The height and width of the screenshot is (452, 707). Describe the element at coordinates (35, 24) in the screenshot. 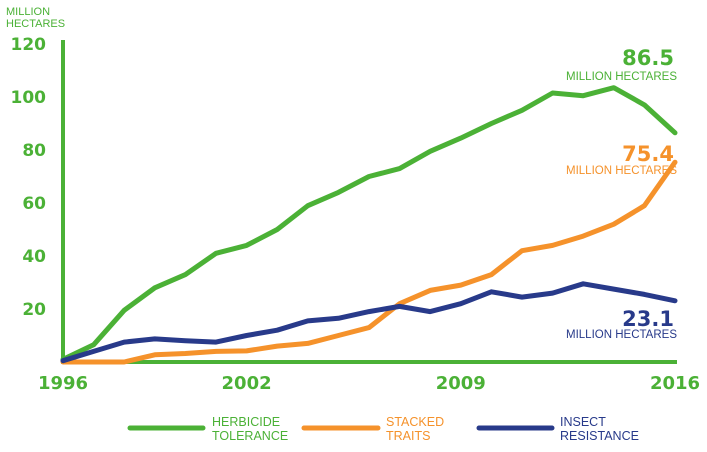

I see `y-axis-label-line-2: HECTARES` at that location.